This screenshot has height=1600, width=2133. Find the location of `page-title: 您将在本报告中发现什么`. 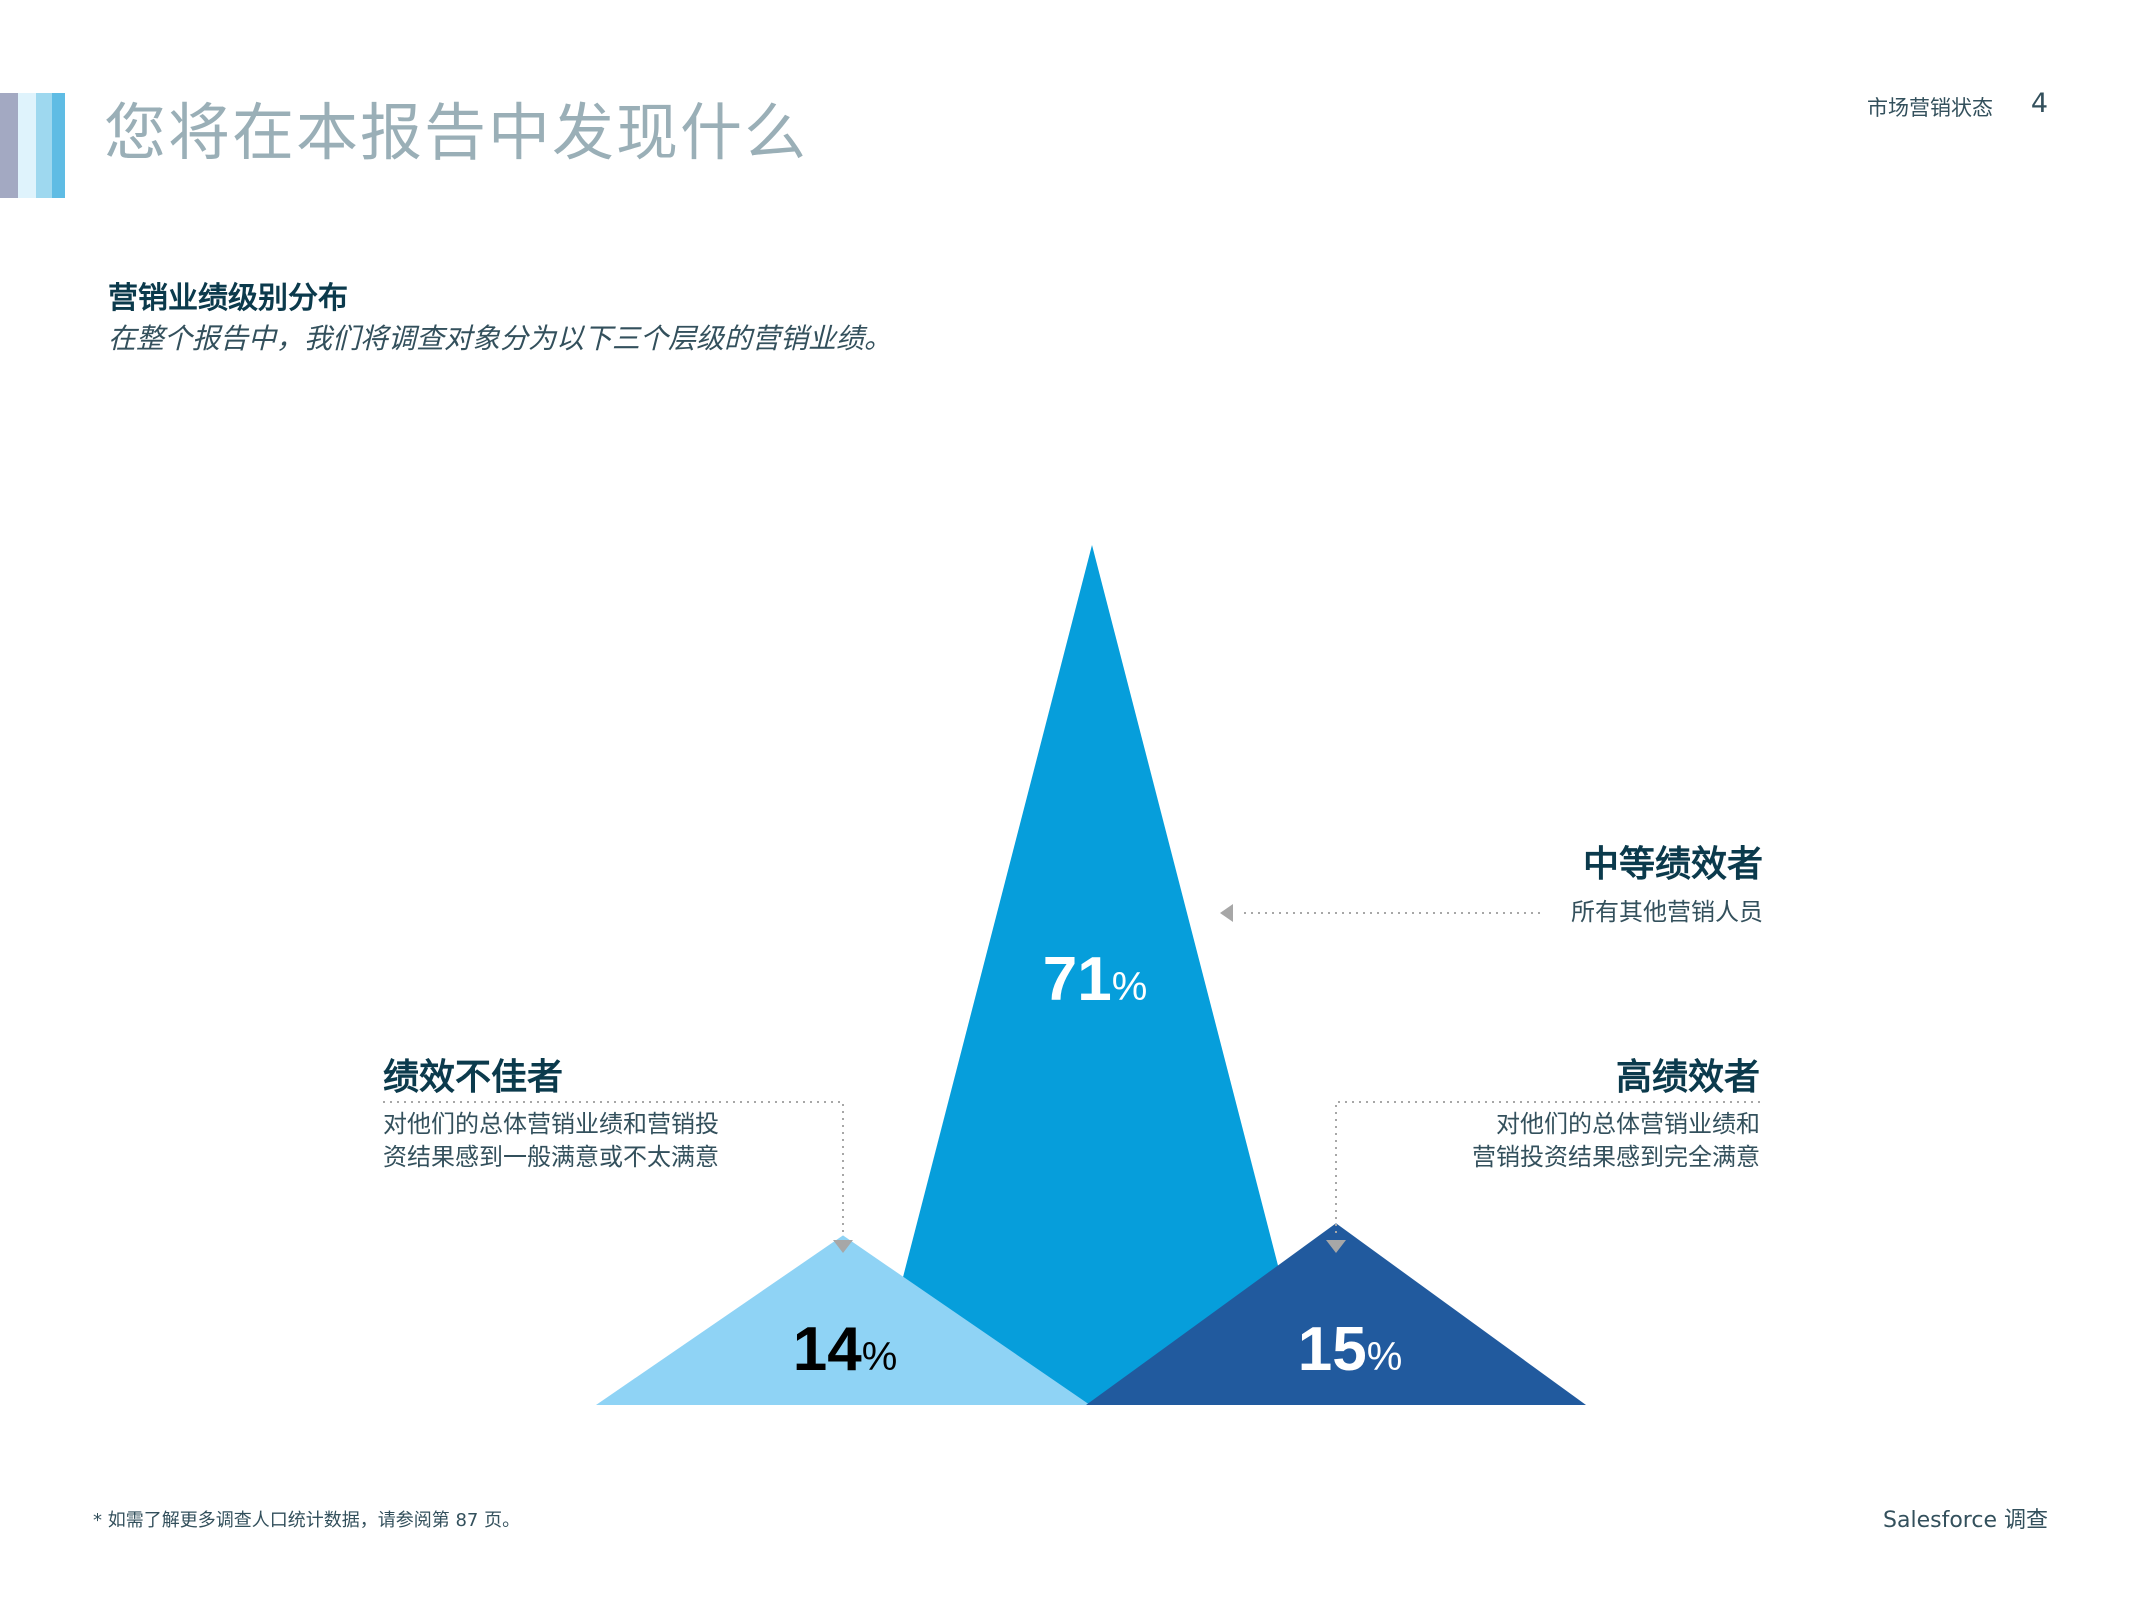

page-title: 您将在本报告中发现什么 is located at coordinates (456, 132).